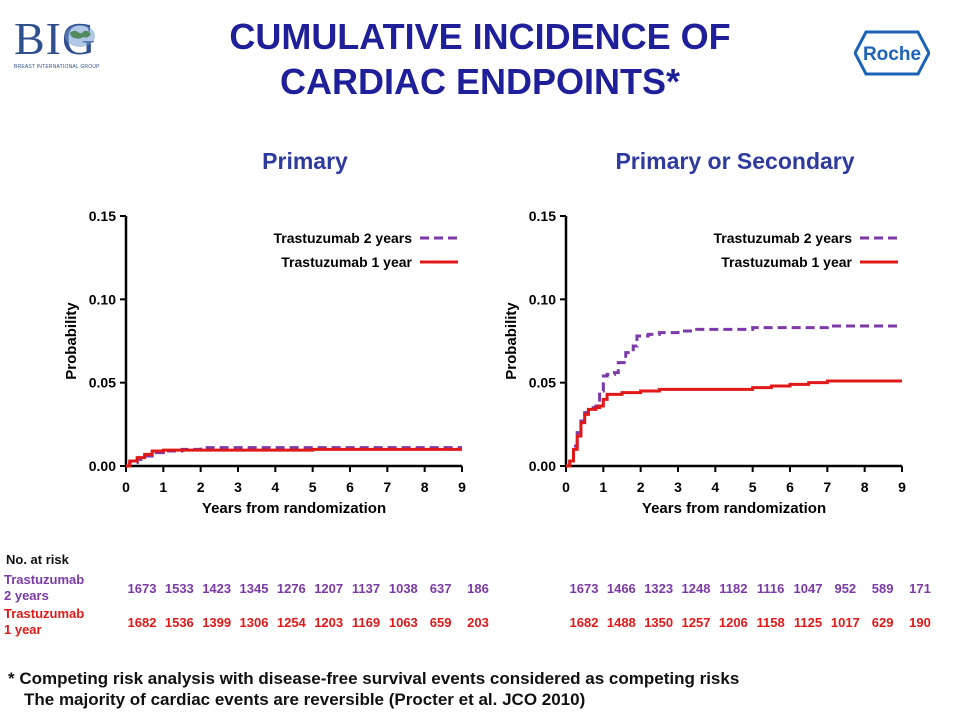 The image size is (960, 720). Describe the element at coordinates (696, 622) in the screenshot. I see `at-risk-value: 1257` at that location.